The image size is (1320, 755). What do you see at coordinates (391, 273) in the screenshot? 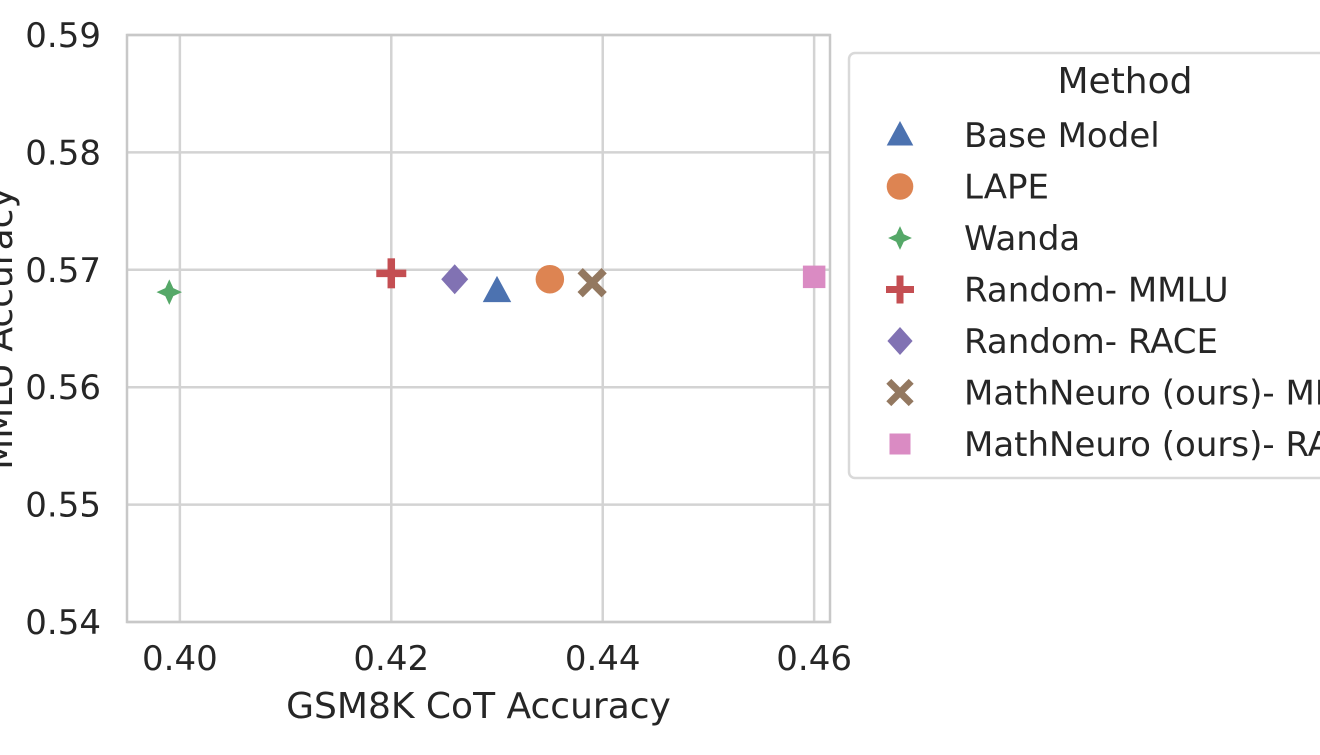
I see `data-point-plus` at bounding box center [391, 273].